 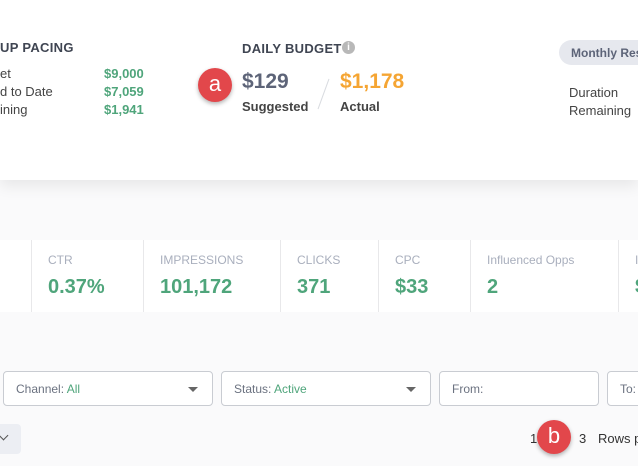 What do you see at coordinates (202, 260) in the screenshot?
I see `metric-label: IMPRESSIONS` at bounding box center [202, 260].